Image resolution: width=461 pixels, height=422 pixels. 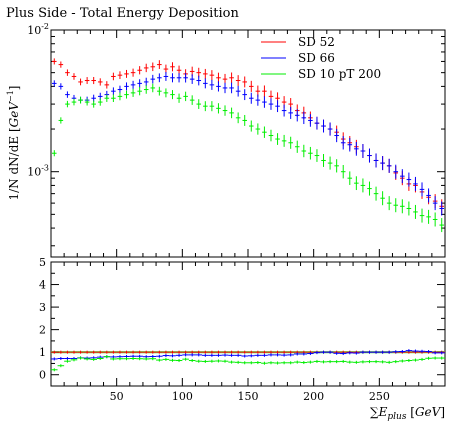 What do you see at coordinates (339, 74) in the screenshot?
I see `legend-label: SD 10 pT 200` at bounding box center [339, 74].